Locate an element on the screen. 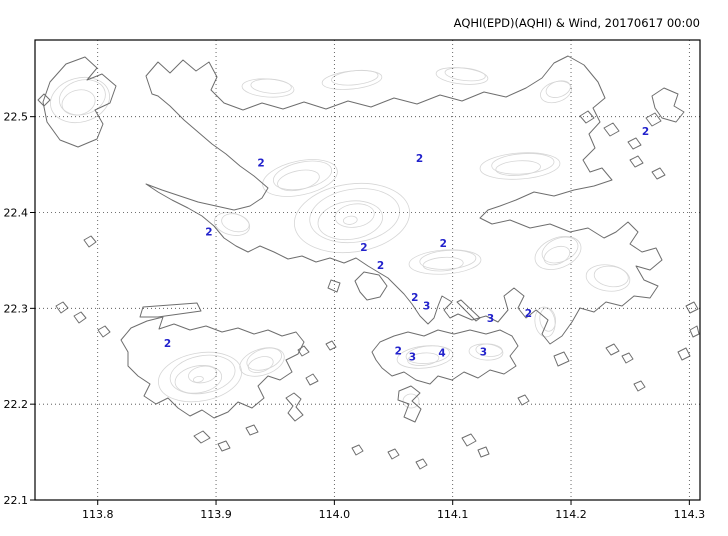  y-tick-label: 22.3 is located at coordinates (16, 308).